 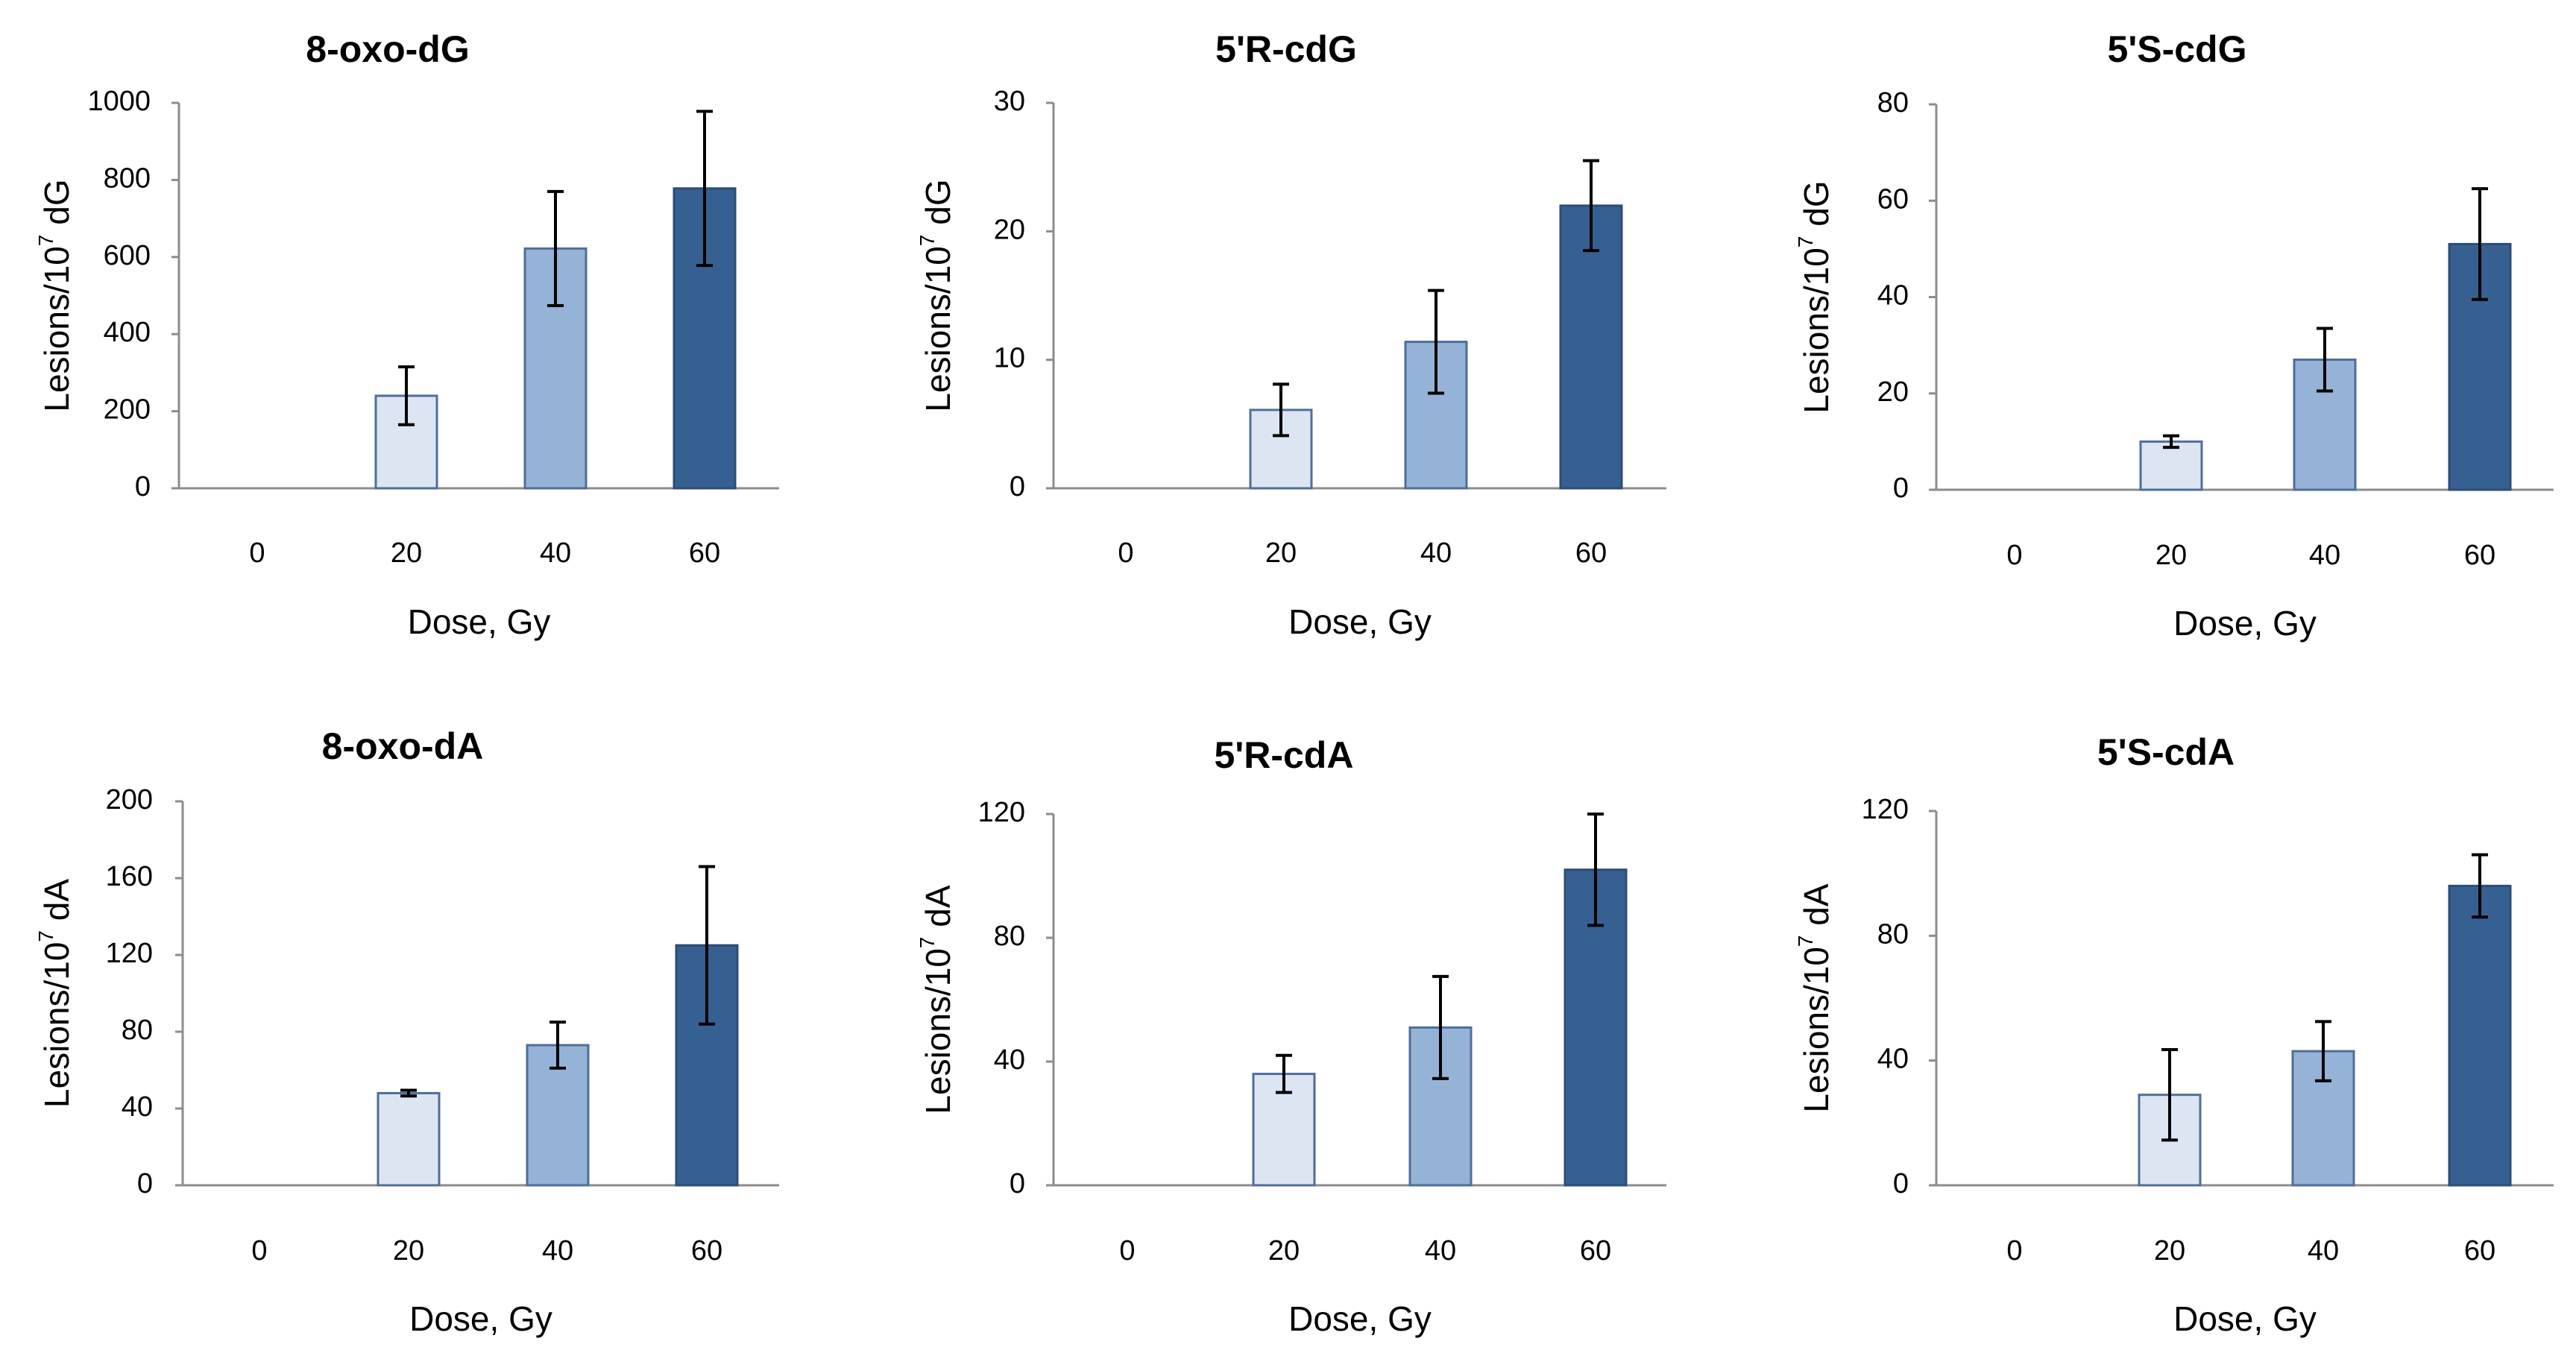 What do you see at coordinates (1286, 49) in the screenshot?
I see `chart-title: 5'R-cdG` at bounding box center [1286, 49].